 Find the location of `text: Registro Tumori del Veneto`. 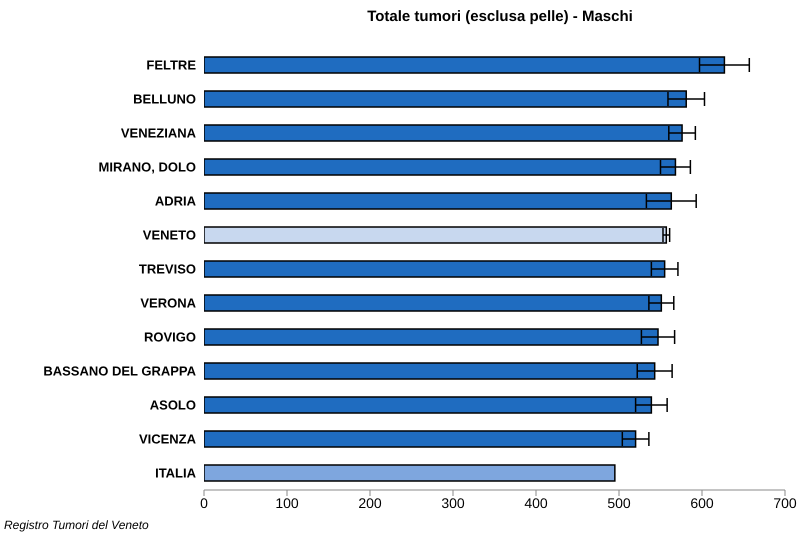

text: Registro Tumori del Veneto is located at coordinates (76, 525).